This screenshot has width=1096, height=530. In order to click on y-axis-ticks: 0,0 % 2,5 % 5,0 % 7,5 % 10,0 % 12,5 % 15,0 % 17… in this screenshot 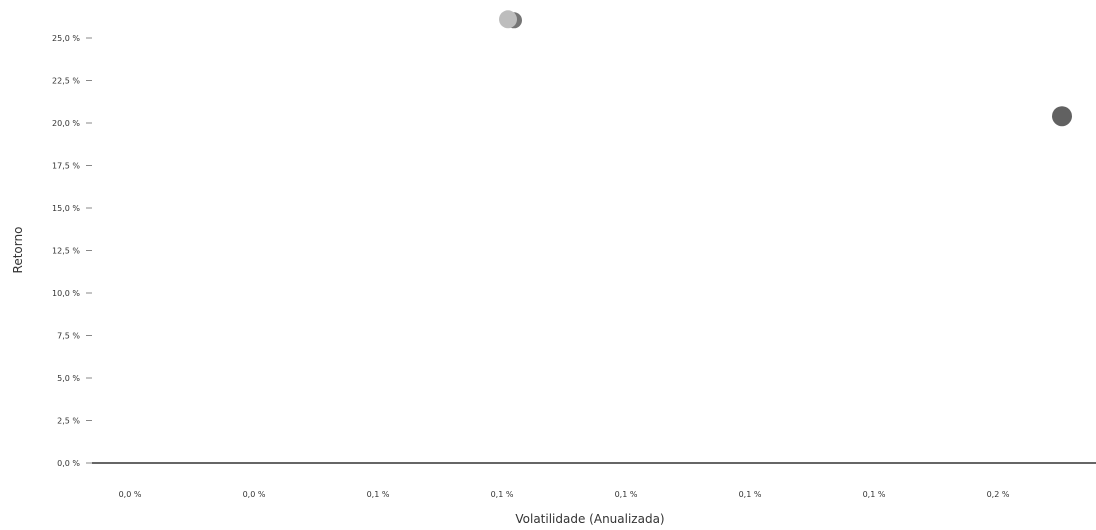, I will do `click(72, 251)`.